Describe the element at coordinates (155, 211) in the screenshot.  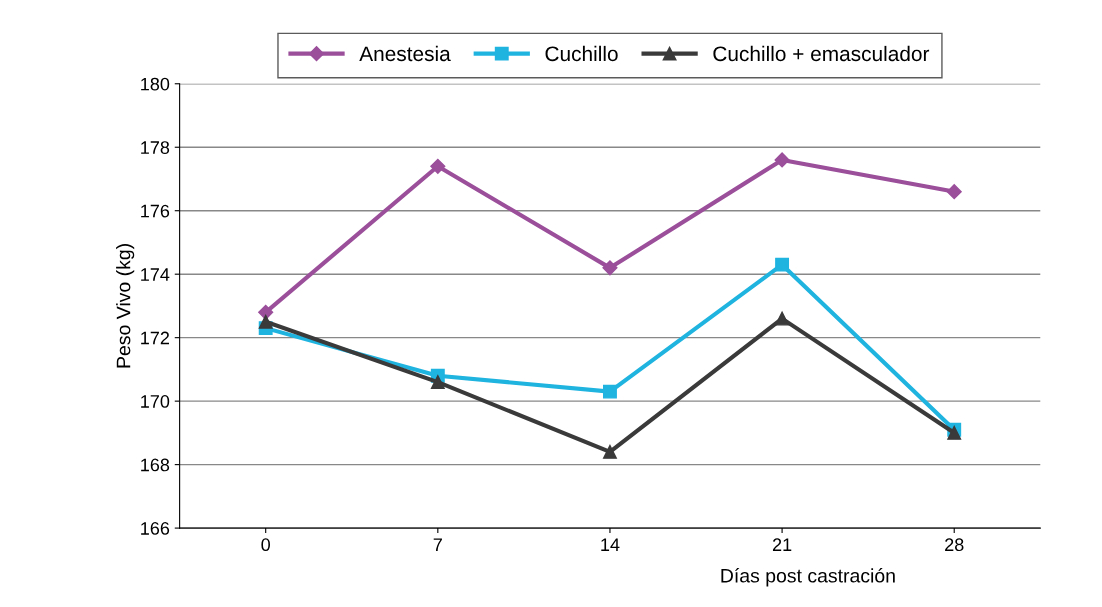
I see `y-tick-label: 176` at that location.